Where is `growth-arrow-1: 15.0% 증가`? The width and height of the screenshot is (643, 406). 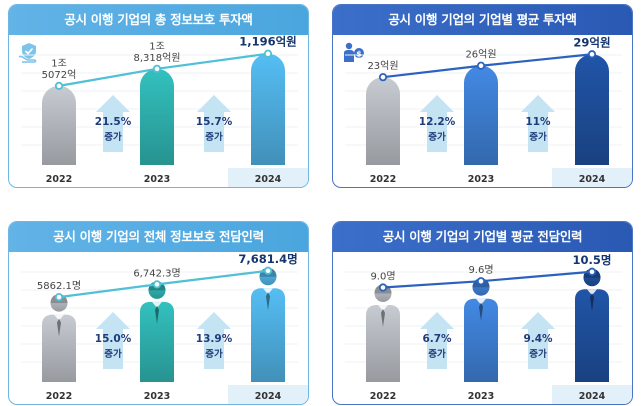
growth-arrow-1: 15.0% 증가 is located at coordinates (113, 340).